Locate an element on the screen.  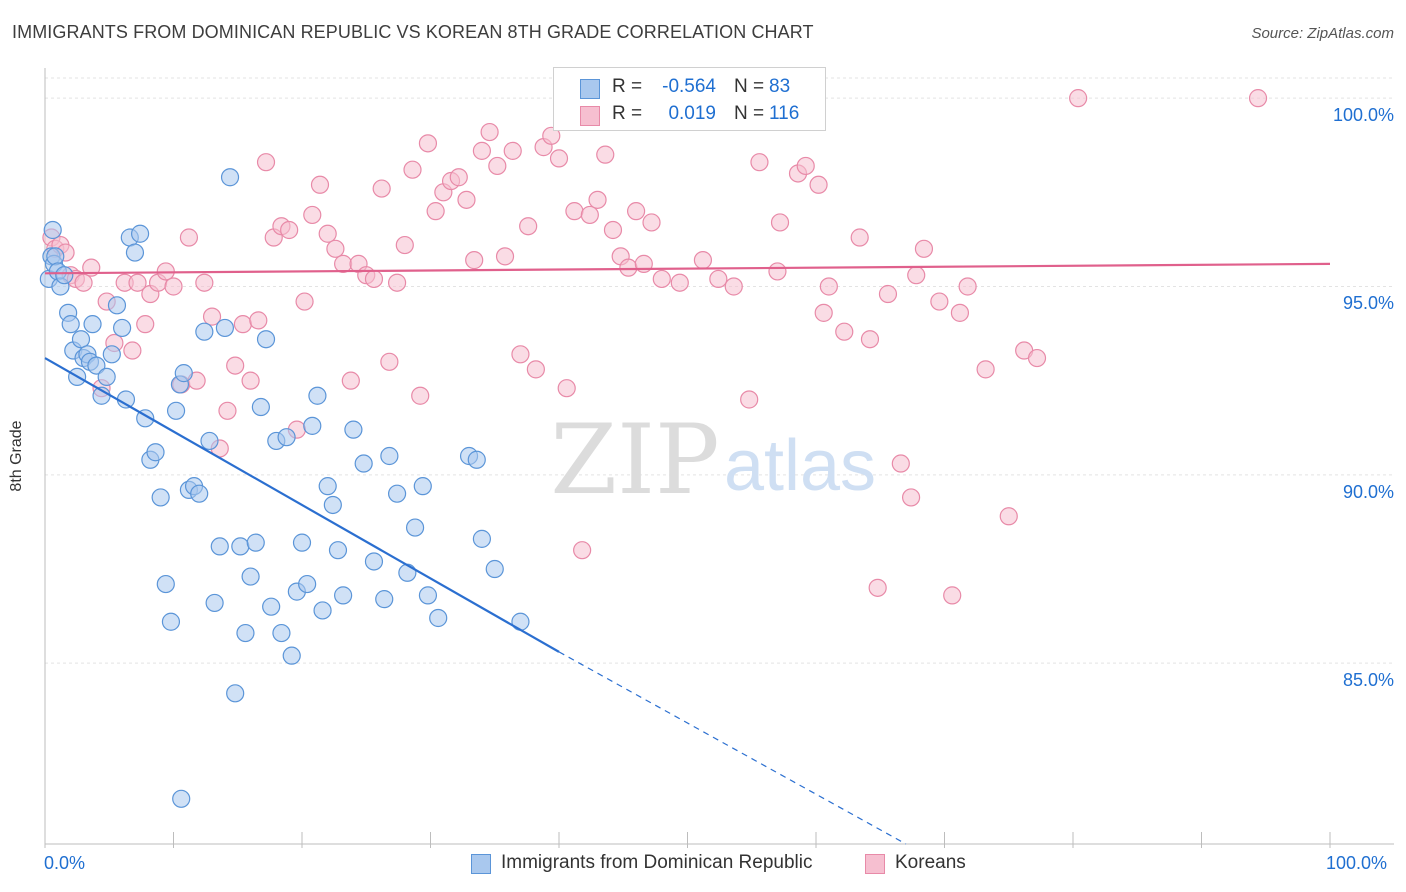
x-tick-label-right: 100.0% is located at coordinates (1357, 863).